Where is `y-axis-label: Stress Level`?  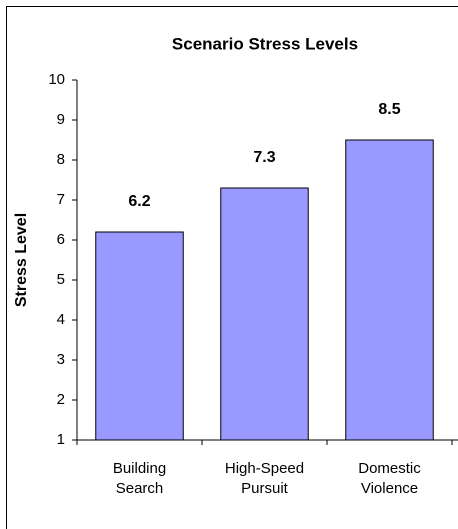 y-axis-label: Stress Level is located at coordinates (21, 260).